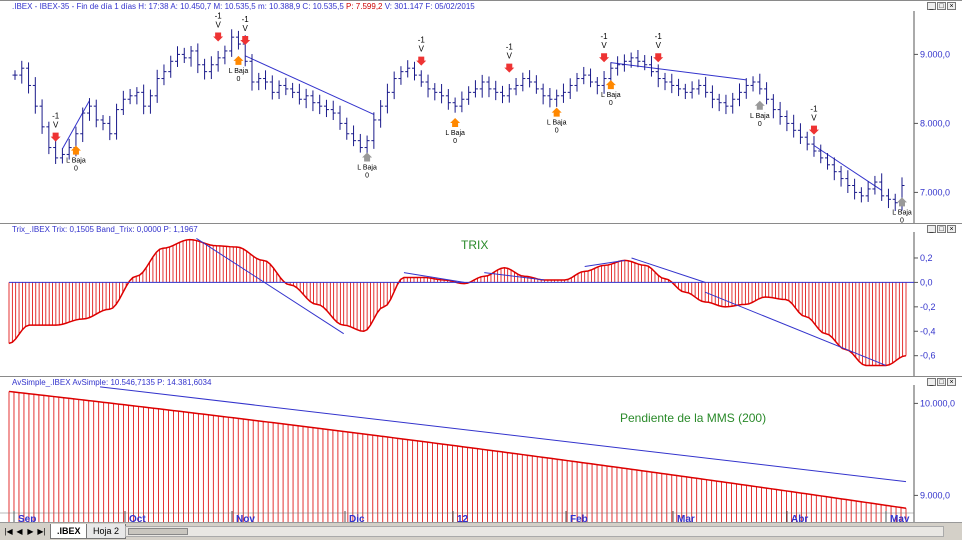  Describe the element at coordinates (69, 531) in the screenshot. I see `tab-ibex: .IBEX` at that location.